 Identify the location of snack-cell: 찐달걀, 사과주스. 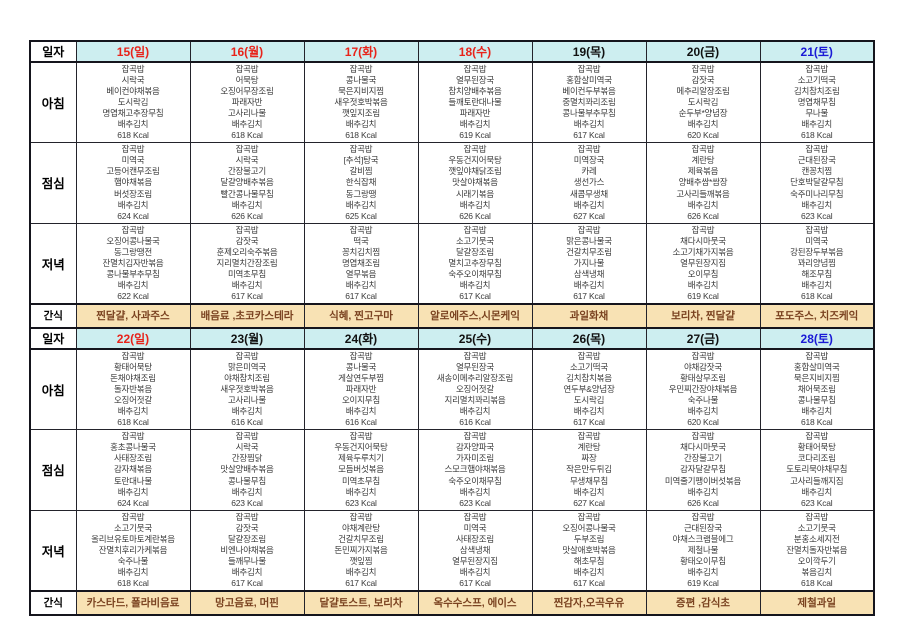
(133, 315).